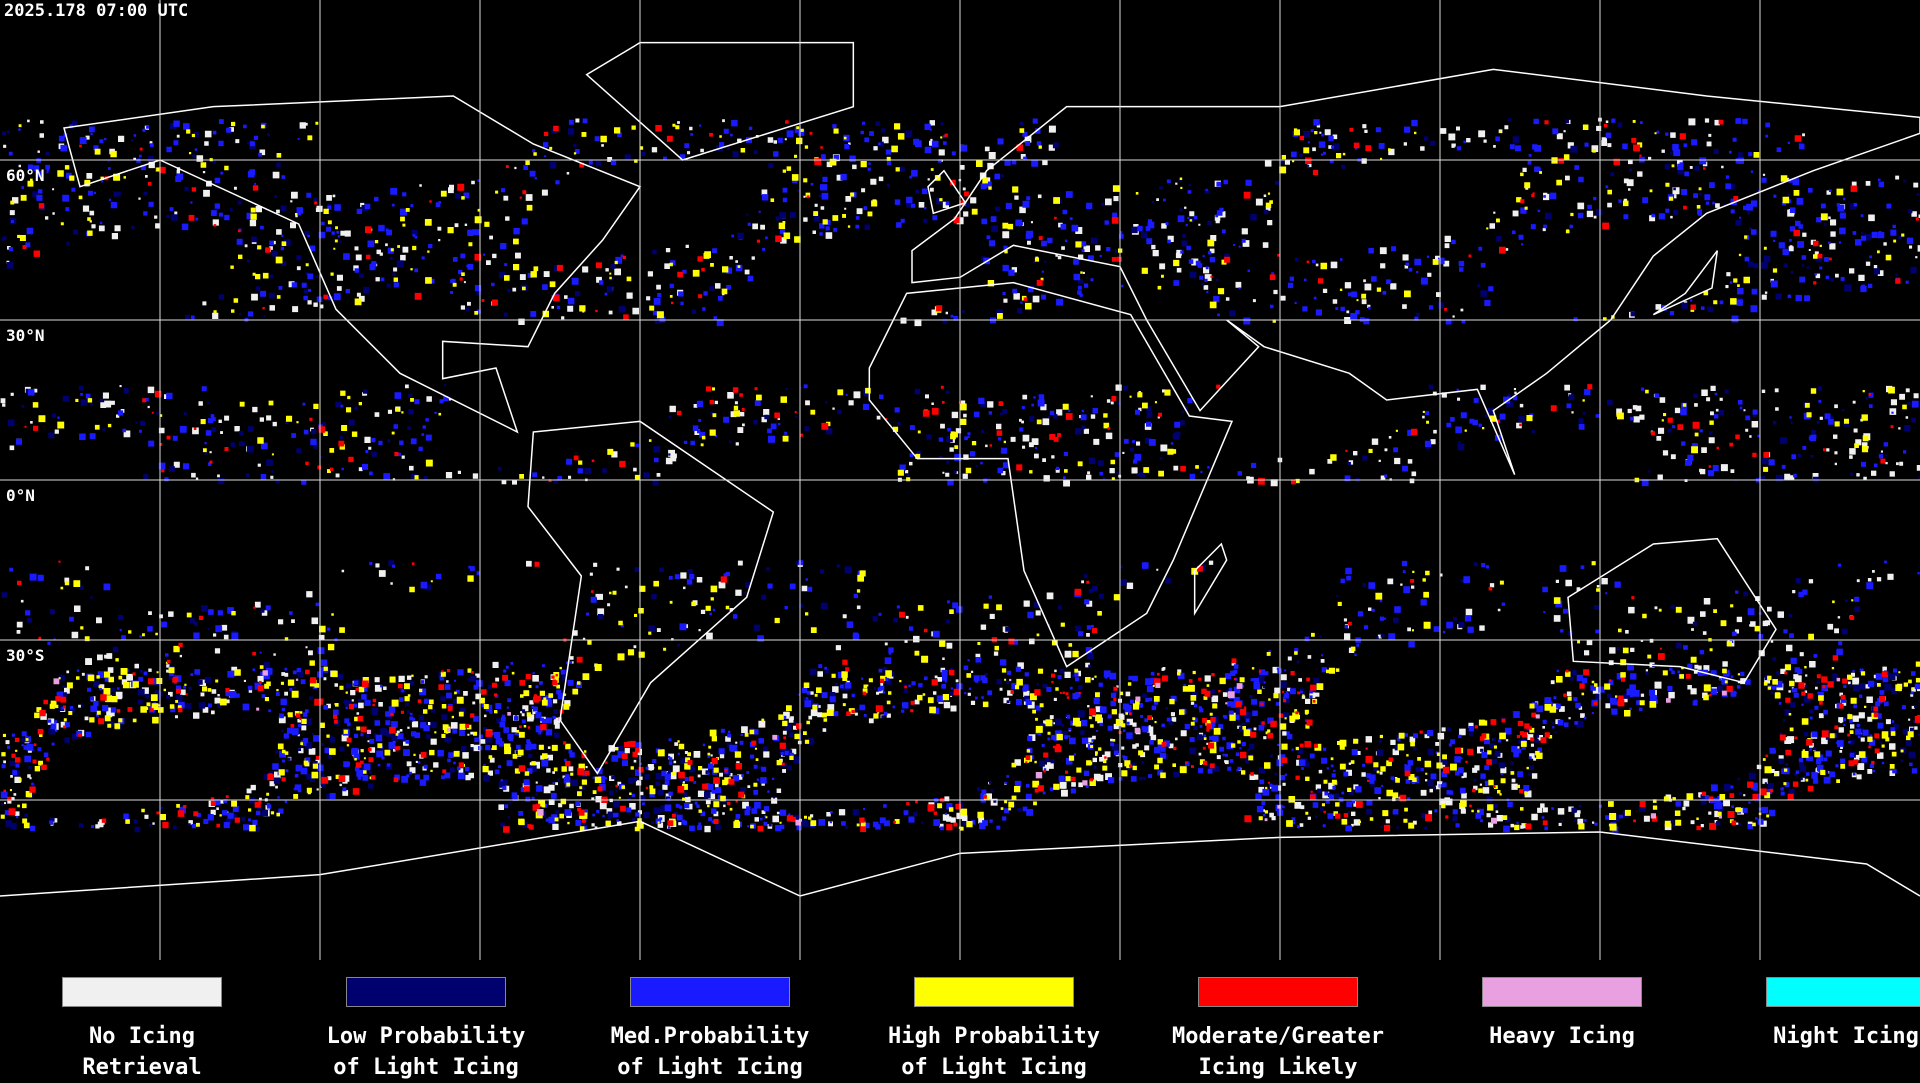 This screenshot has width=1920, height=1083. What do you see at coordinates (142, 1036) in the screenshot?
I see `legend-label-line: No Icing` at bounding box center [142, 1036].